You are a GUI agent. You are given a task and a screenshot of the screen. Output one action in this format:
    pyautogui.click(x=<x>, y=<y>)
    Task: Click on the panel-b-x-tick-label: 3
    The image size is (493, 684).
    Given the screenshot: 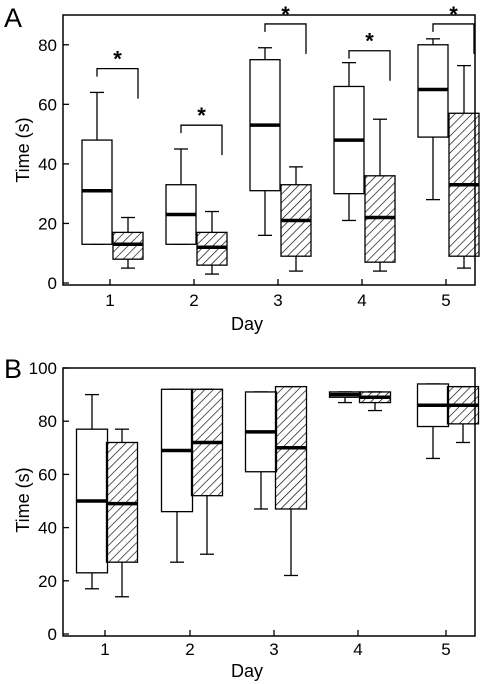 What is the action you would take?
    pyautogui.click(x=273, y=649)
    